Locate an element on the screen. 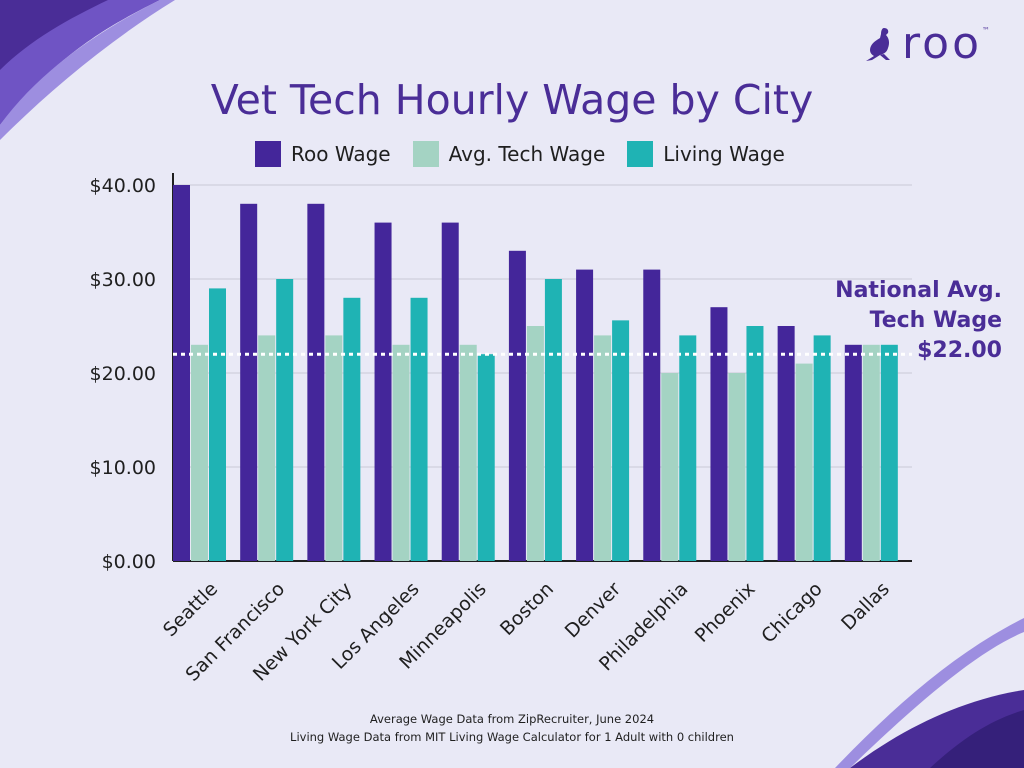 This screenshot has width=1024, height=768. bar-roo-wage-seattle is located at coordinates (181, 373).